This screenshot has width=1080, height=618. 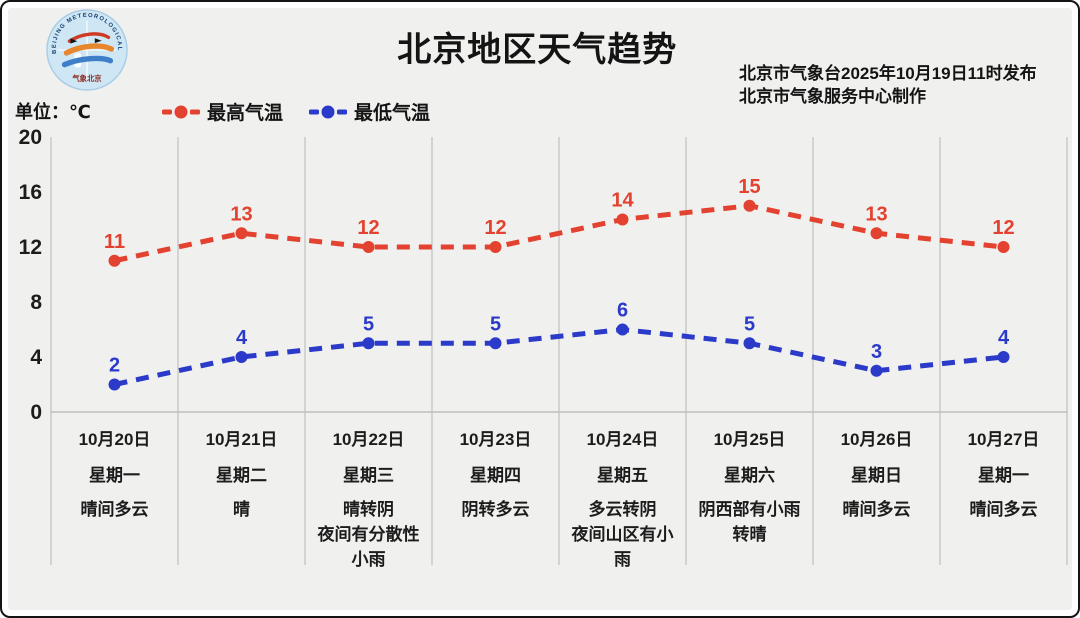 I want to click on logo-bottom-text: 气象北京, so click(x=86, y=78).